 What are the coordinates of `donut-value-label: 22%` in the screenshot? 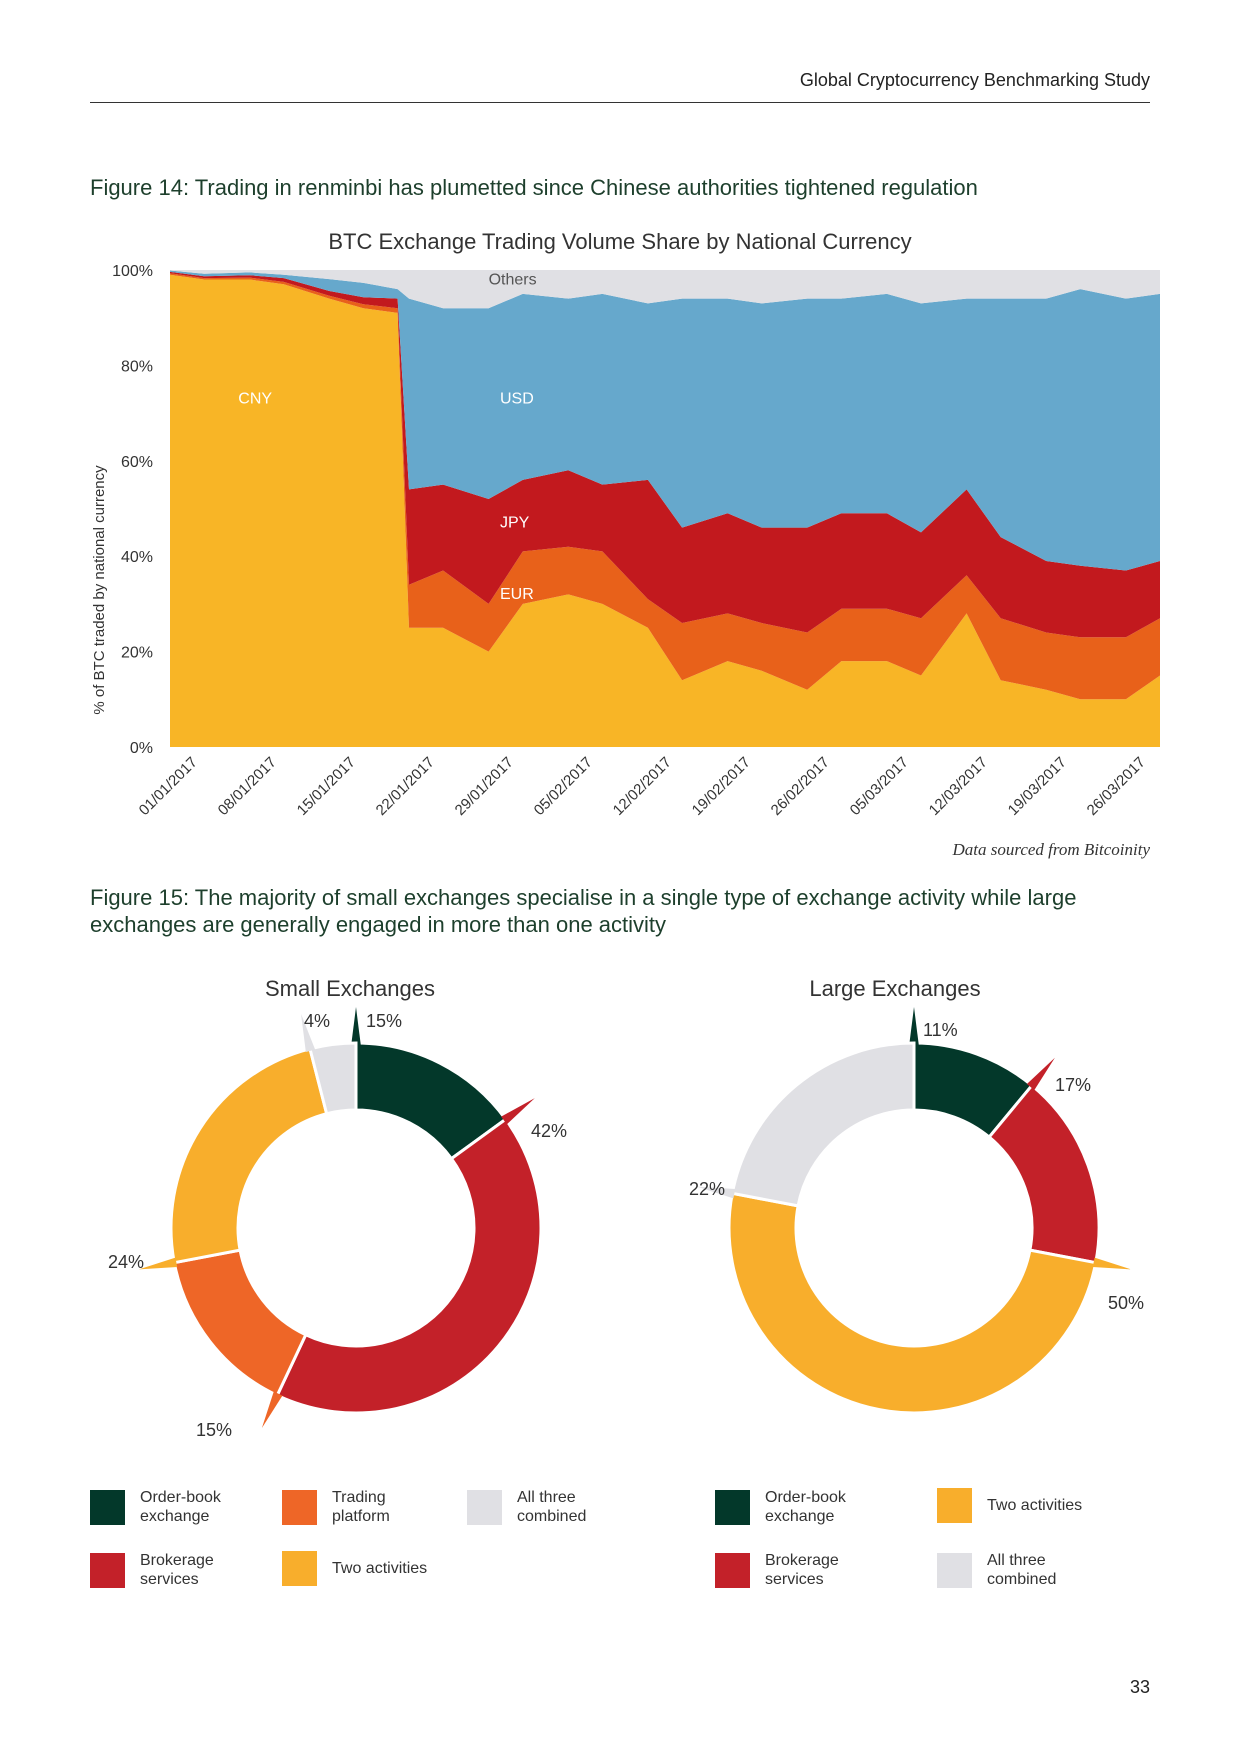 It's located at (707, 1189).